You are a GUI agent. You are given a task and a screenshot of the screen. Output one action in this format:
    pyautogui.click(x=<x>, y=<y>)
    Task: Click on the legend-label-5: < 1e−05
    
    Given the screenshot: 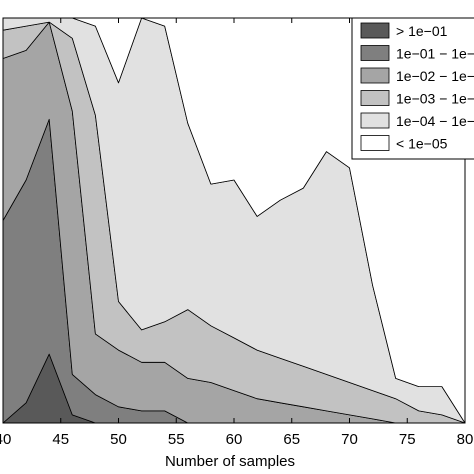 What is the action you would take?
    pyautogui.click(x=422, y=144)
    